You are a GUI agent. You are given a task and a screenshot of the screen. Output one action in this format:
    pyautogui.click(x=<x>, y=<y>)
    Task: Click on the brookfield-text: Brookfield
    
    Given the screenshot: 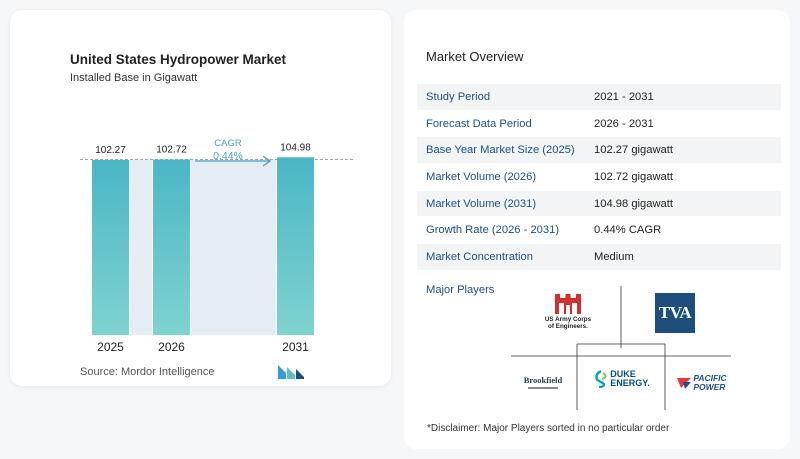 What is the action you would take?
    pyautogui.click(x=543, y=380)
    